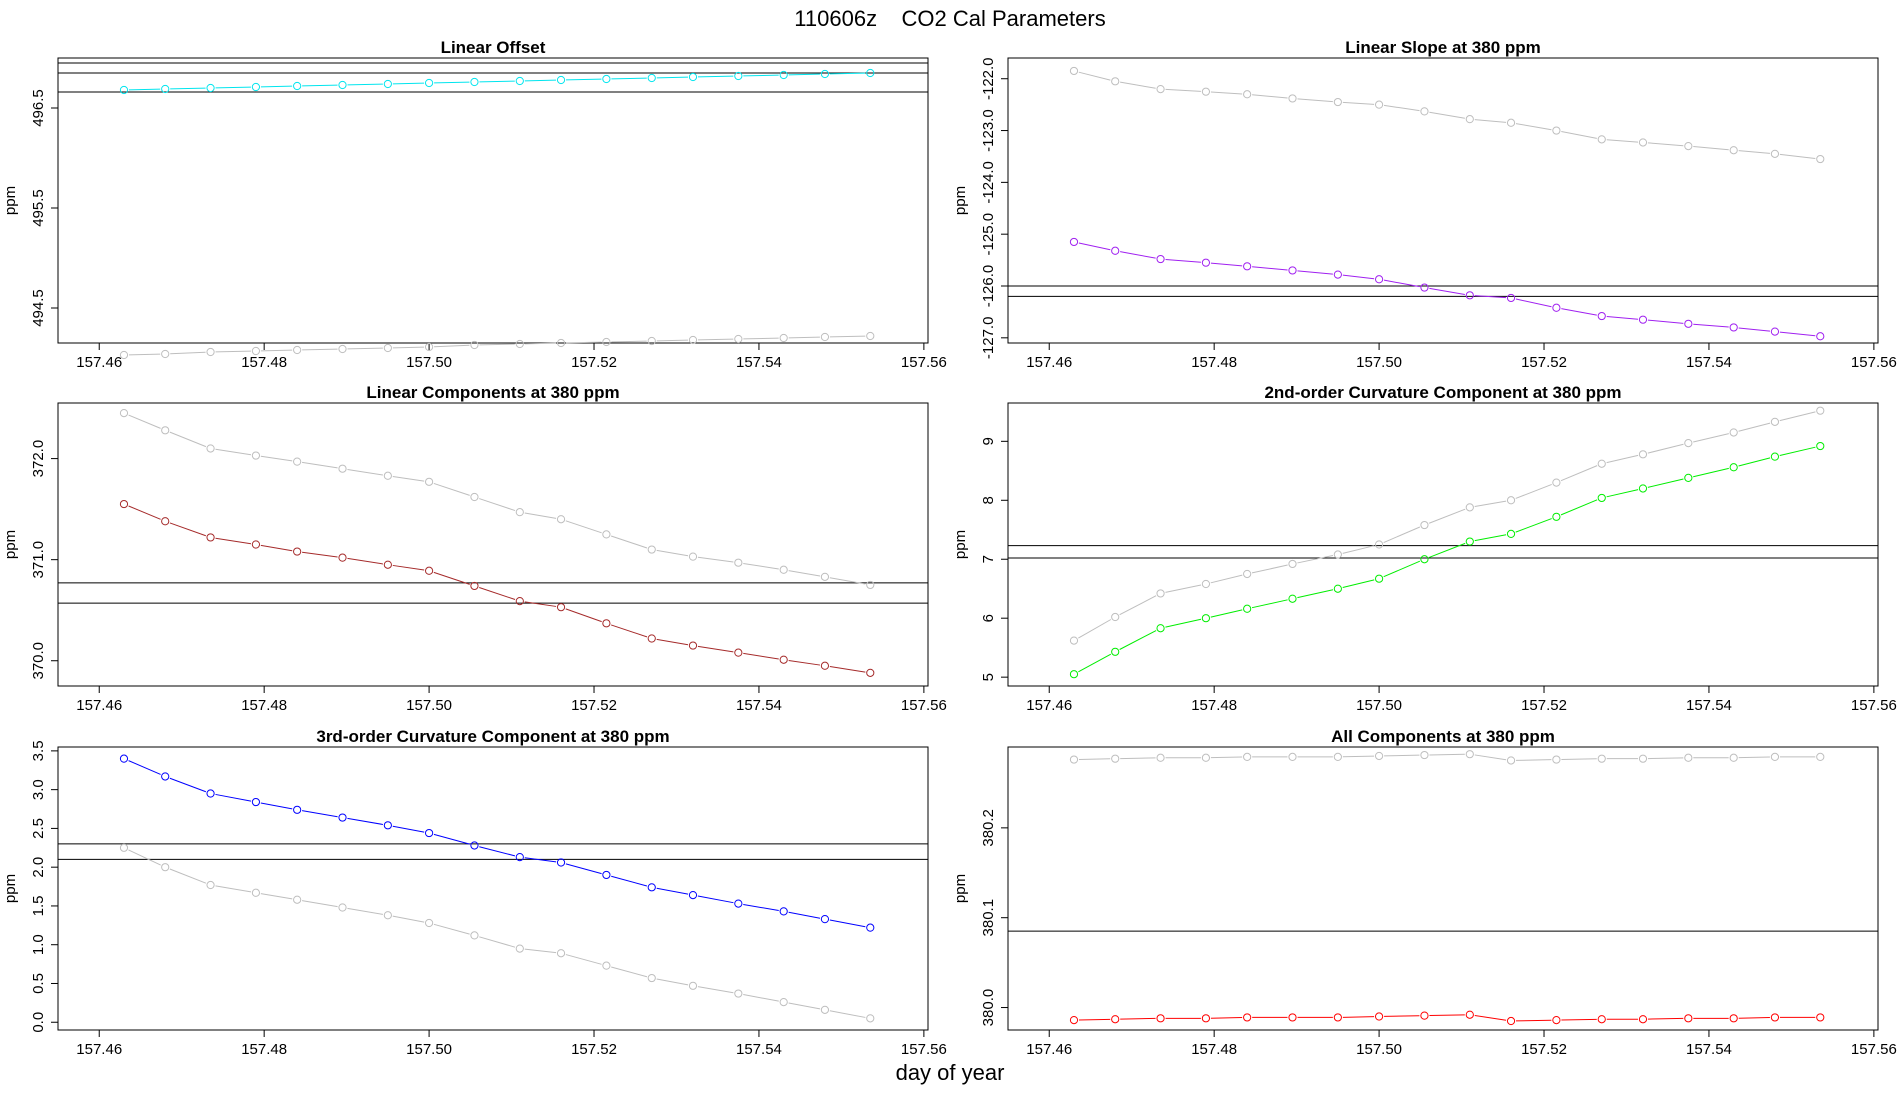 The image size is (1900, 1100). I want to click on y-axis-label: ppm, so click(960, 200).